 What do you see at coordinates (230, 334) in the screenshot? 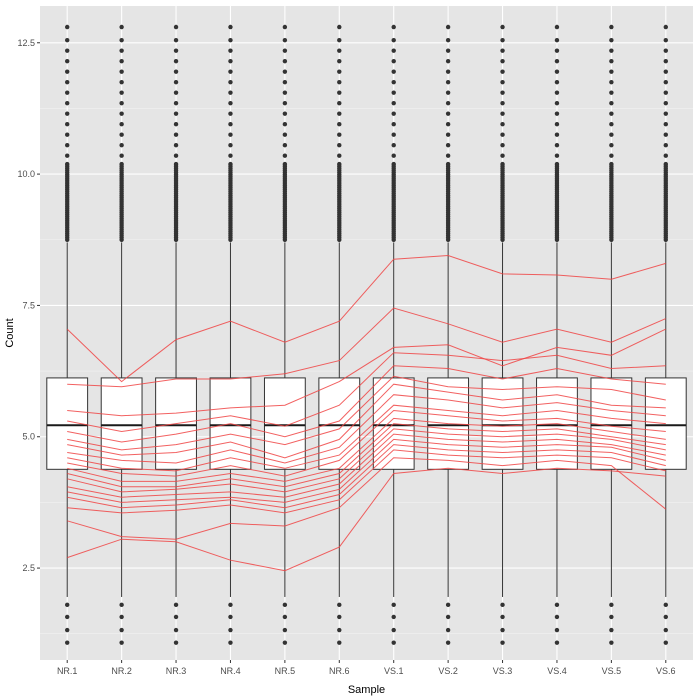
I see `boxplot-NR.4` at bounding box center [230, 334].